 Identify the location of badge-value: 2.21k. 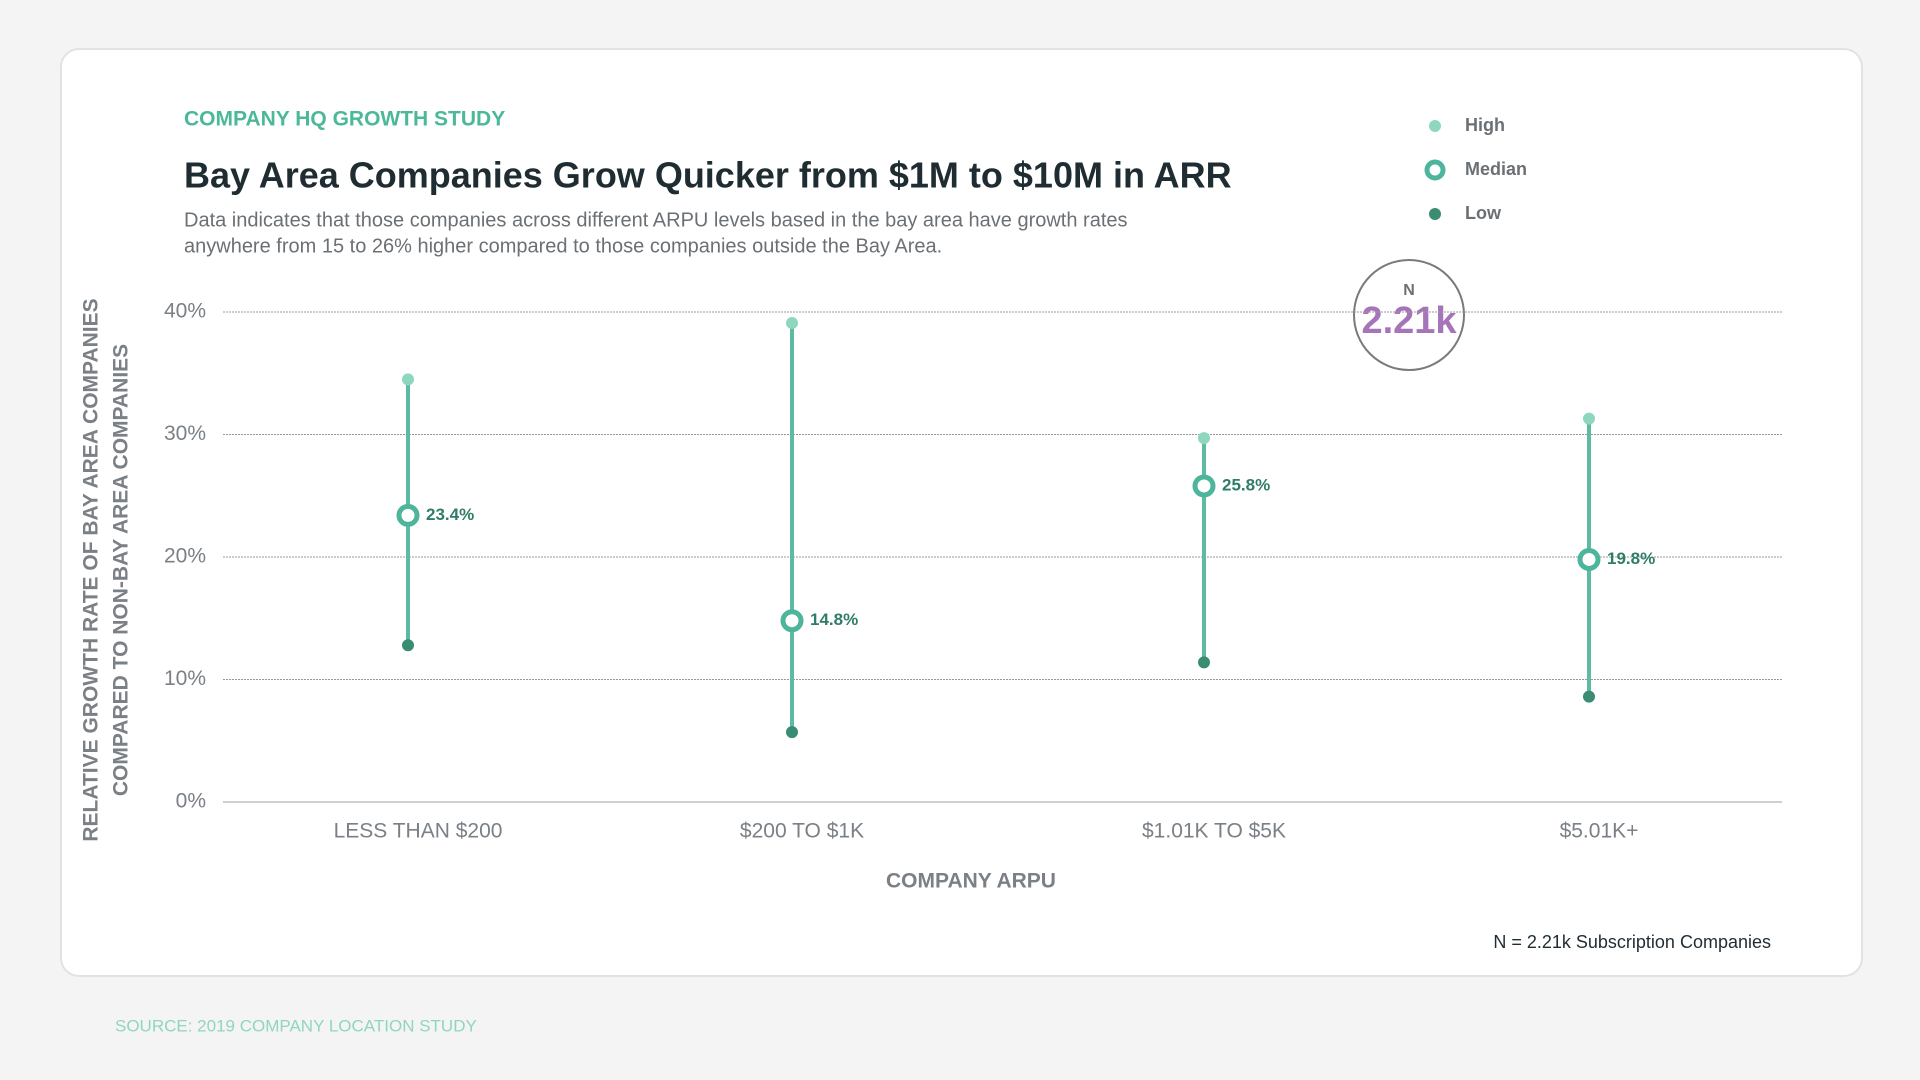
(1409, 321).